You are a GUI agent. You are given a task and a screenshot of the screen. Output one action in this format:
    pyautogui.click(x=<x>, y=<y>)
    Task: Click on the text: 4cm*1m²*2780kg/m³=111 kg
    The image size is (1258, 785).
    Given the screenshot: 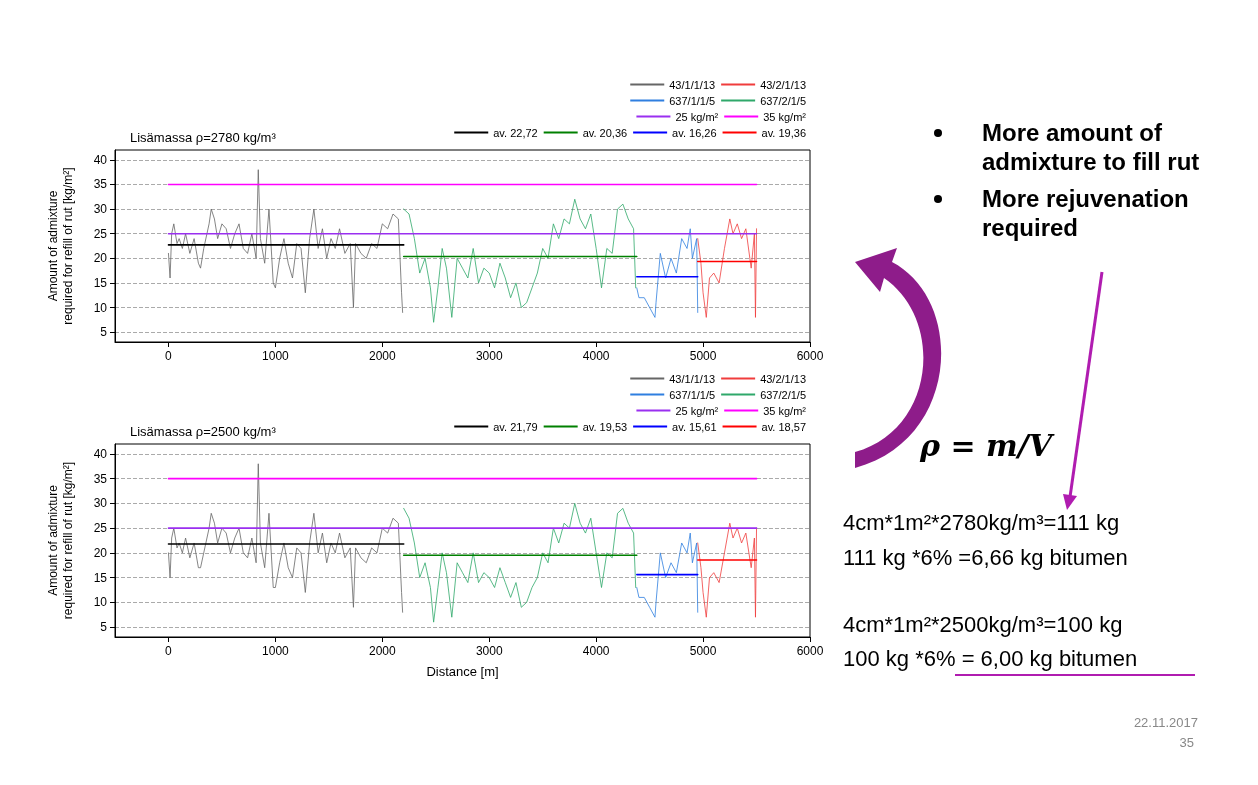 What is the action you would take?
    pyautogui.click(x=981, y=523)
    